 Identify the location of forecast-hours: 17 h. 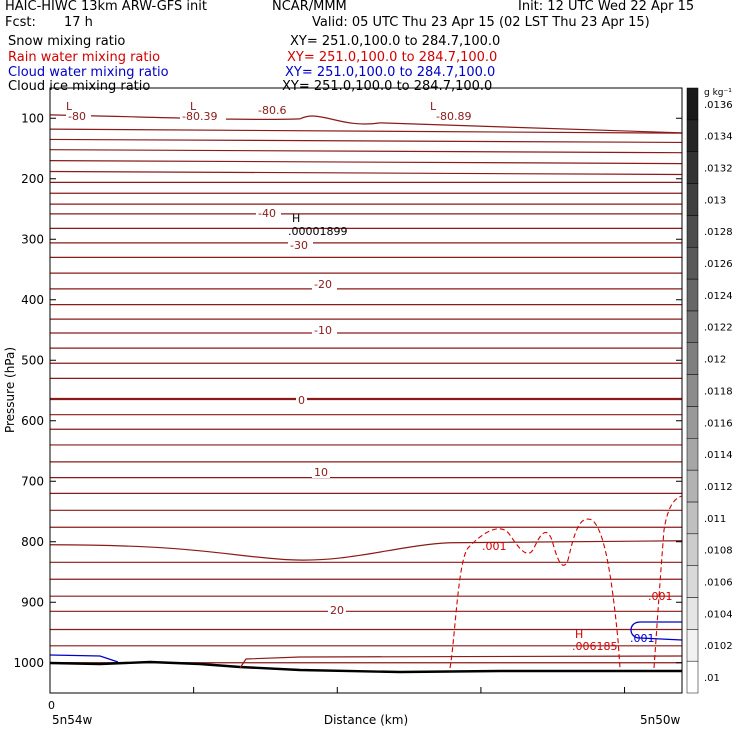
(78, 22).